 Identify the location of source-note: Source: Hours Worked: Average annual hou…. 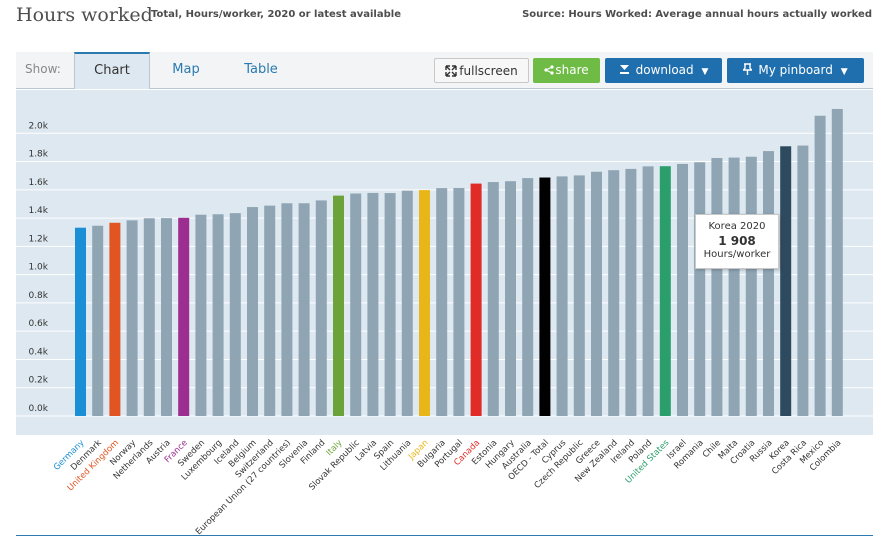
(697, 14).